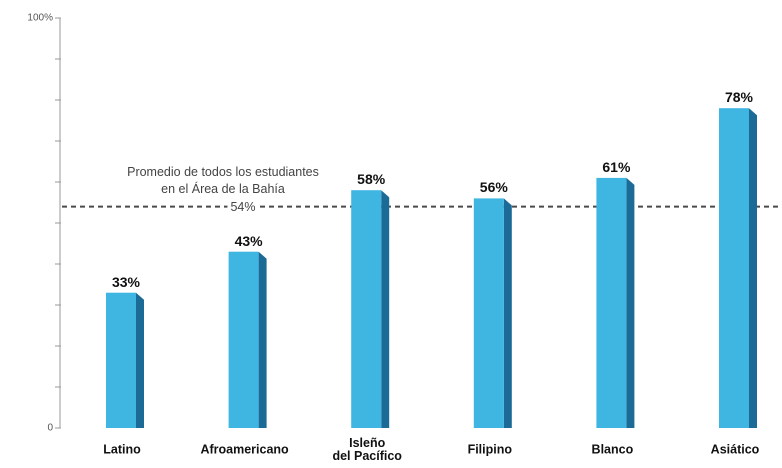  I want to click on category-label: Blanco, so click(612, 449).